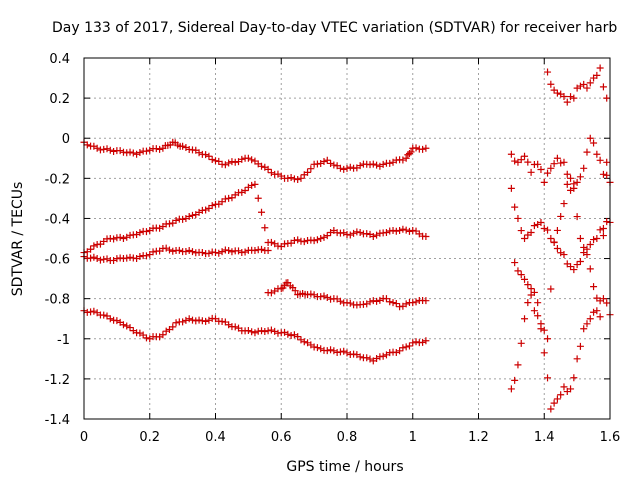 The image size is (640, 480). What do you see at coordinates (57, 420) in the screenshot?
I see `y-tick-label: -1.4` at bounding box center [57, 420].